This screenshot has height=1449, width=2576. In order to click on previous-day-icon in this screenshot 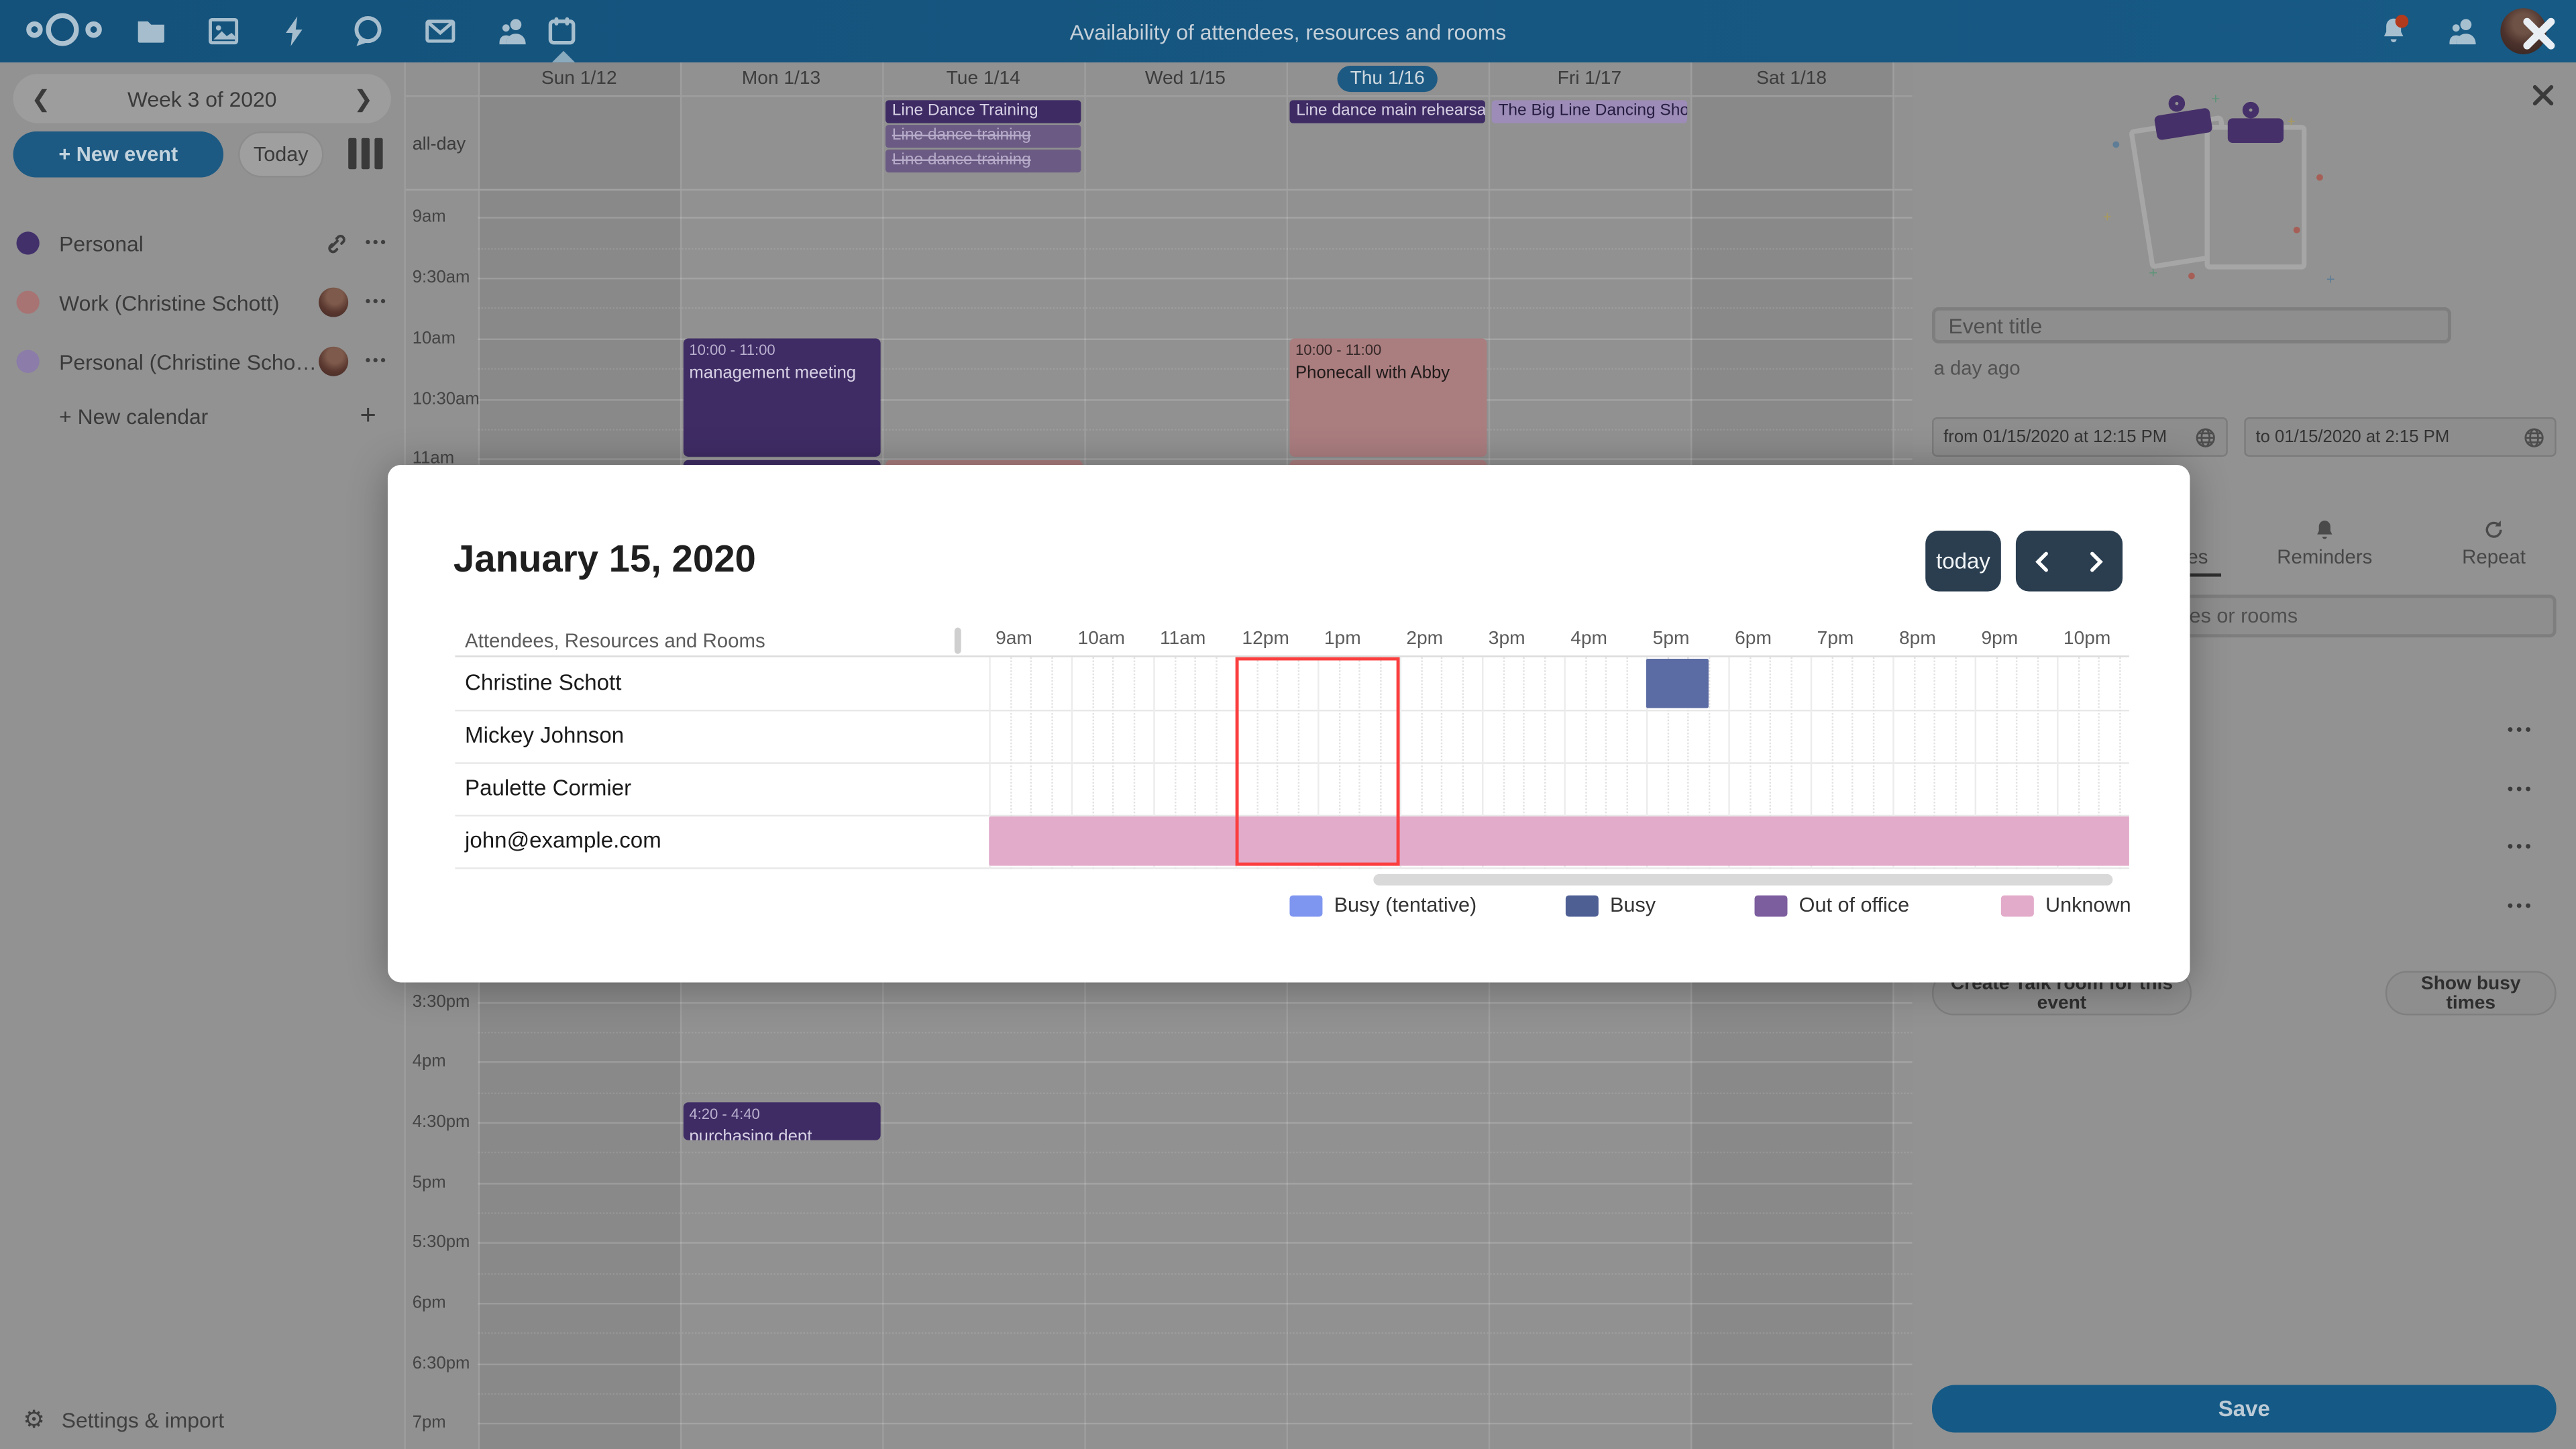, I will do `click(2042, 560)`.